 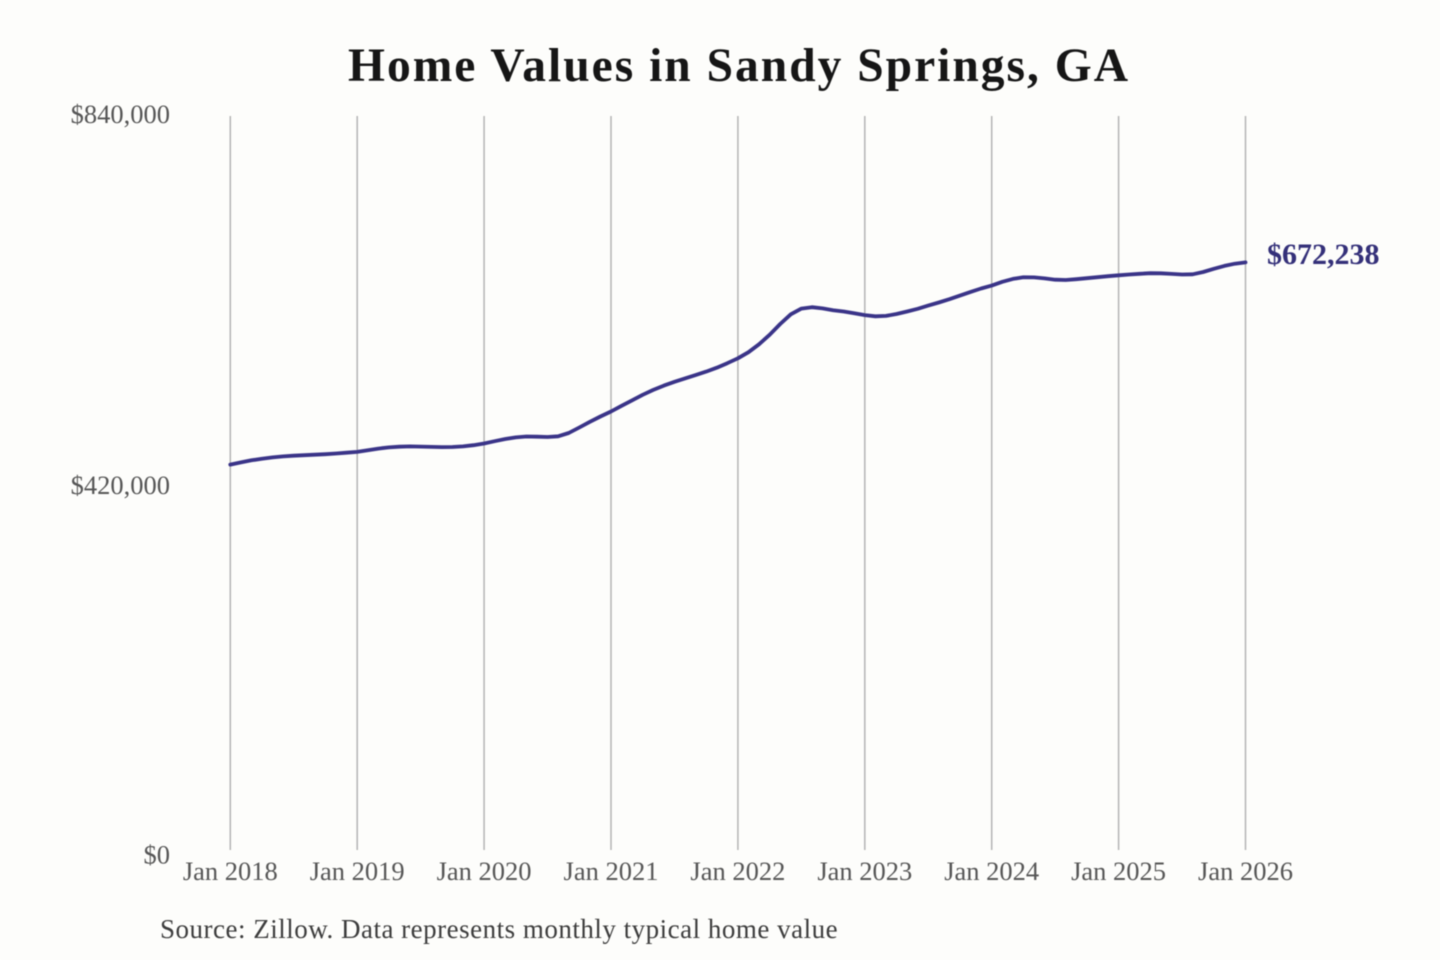 I want to click on svg-text: Jan 2018, so click(x=230, y=871).